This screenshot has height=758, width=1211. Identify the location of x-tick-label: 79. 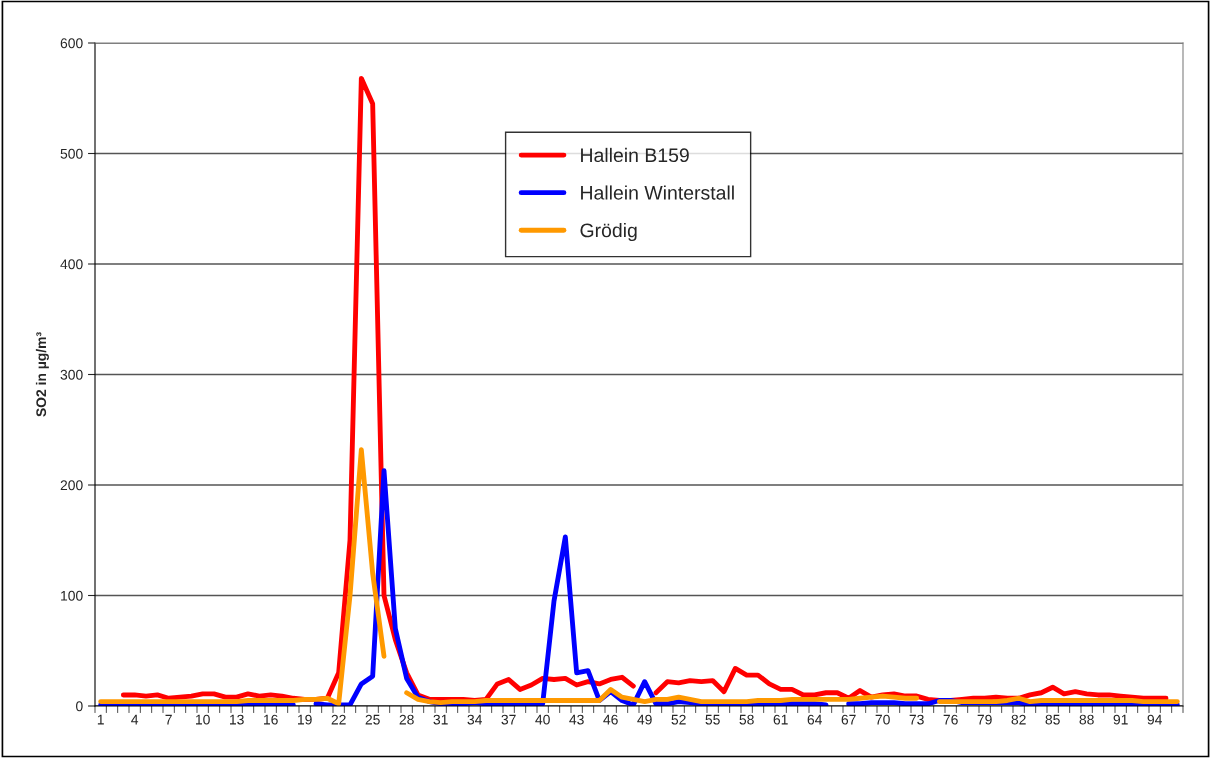
(984, 719).